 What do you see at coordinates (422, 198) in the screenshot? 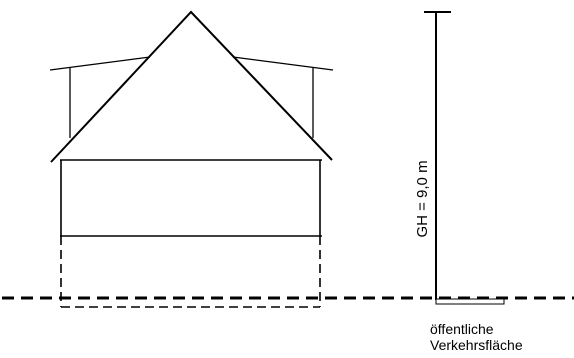
I see `height-label: GH = 9,0 m` at bounding box center [422, 198].